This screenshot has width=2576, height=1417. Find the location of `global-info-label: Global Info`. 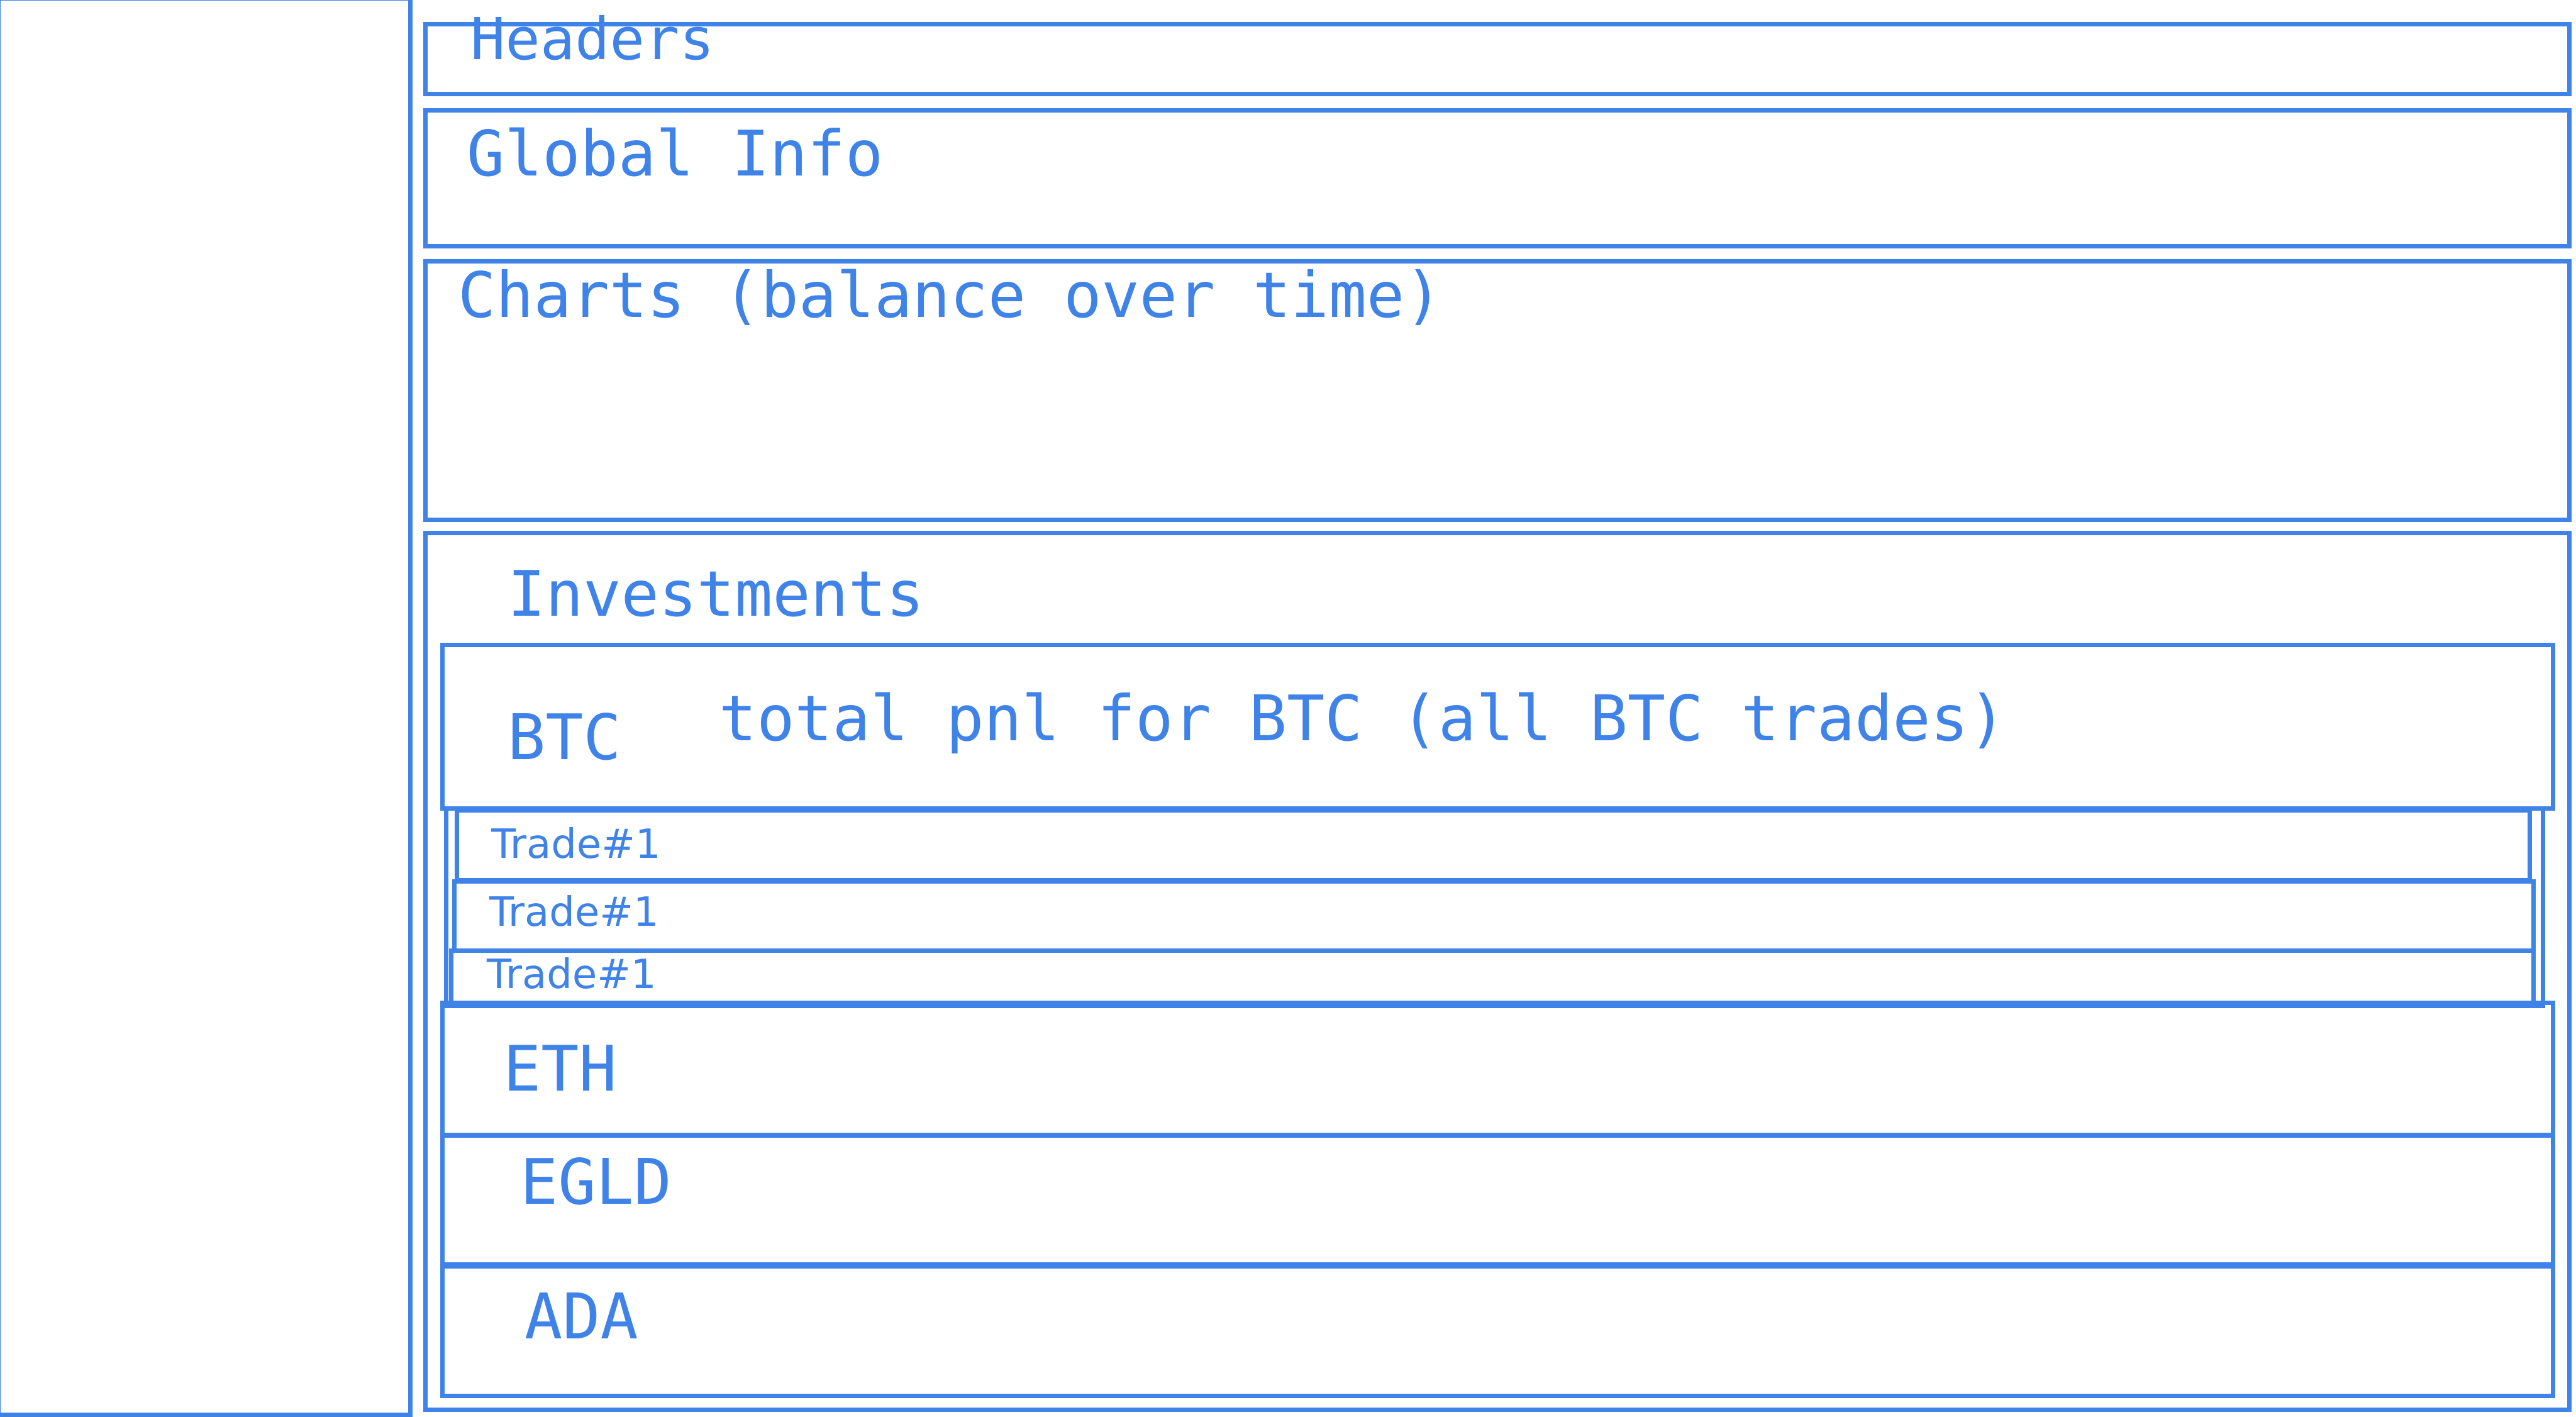

global-info-label: Global Info is located at coordinates (675, 154).